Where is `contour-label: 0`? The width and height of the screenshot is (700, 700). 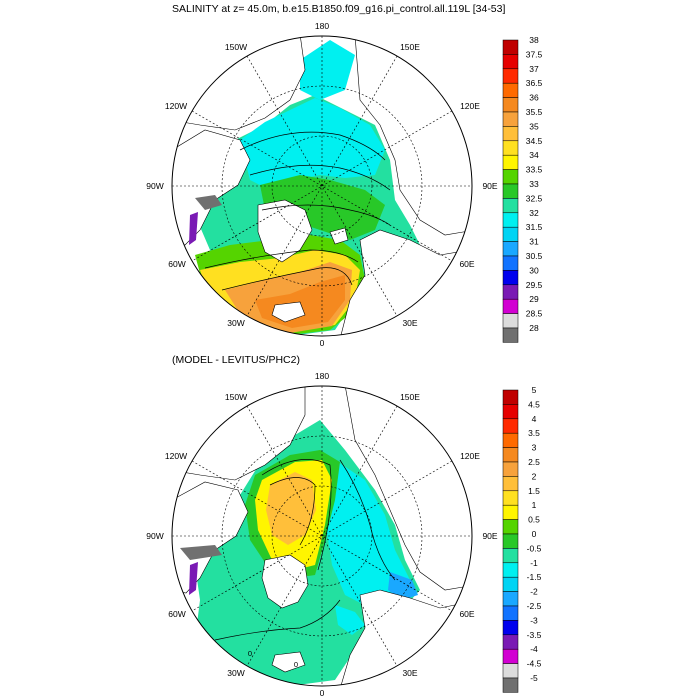
contour-label: 0 is located at coordinates (250, 653).